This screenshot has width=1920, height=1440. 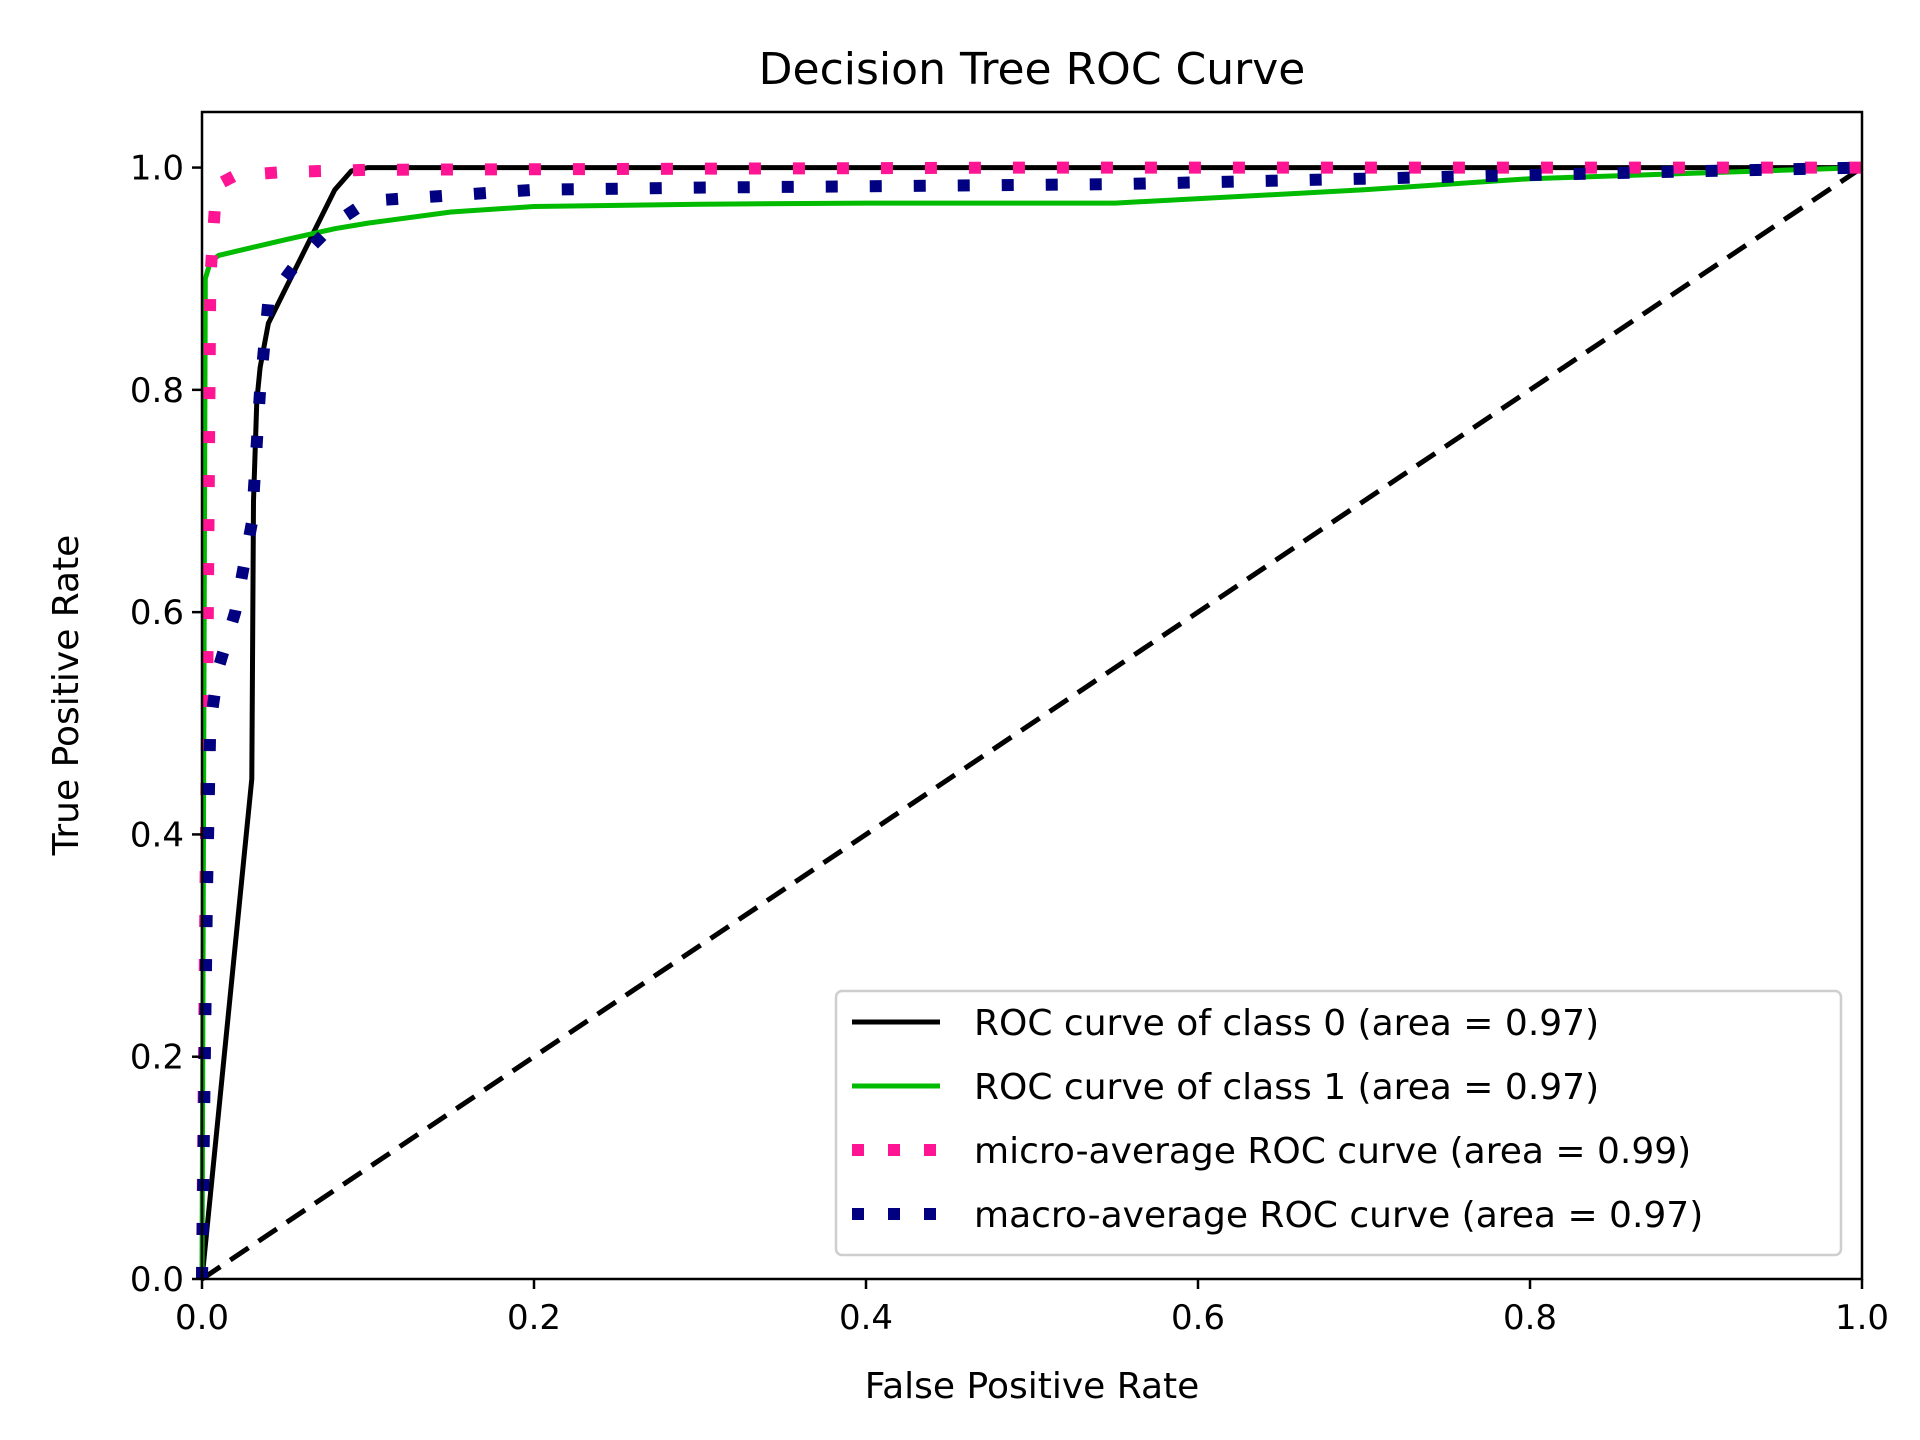 I want to click on x-tick-label: 0.2, so click(x=534, y=1318).